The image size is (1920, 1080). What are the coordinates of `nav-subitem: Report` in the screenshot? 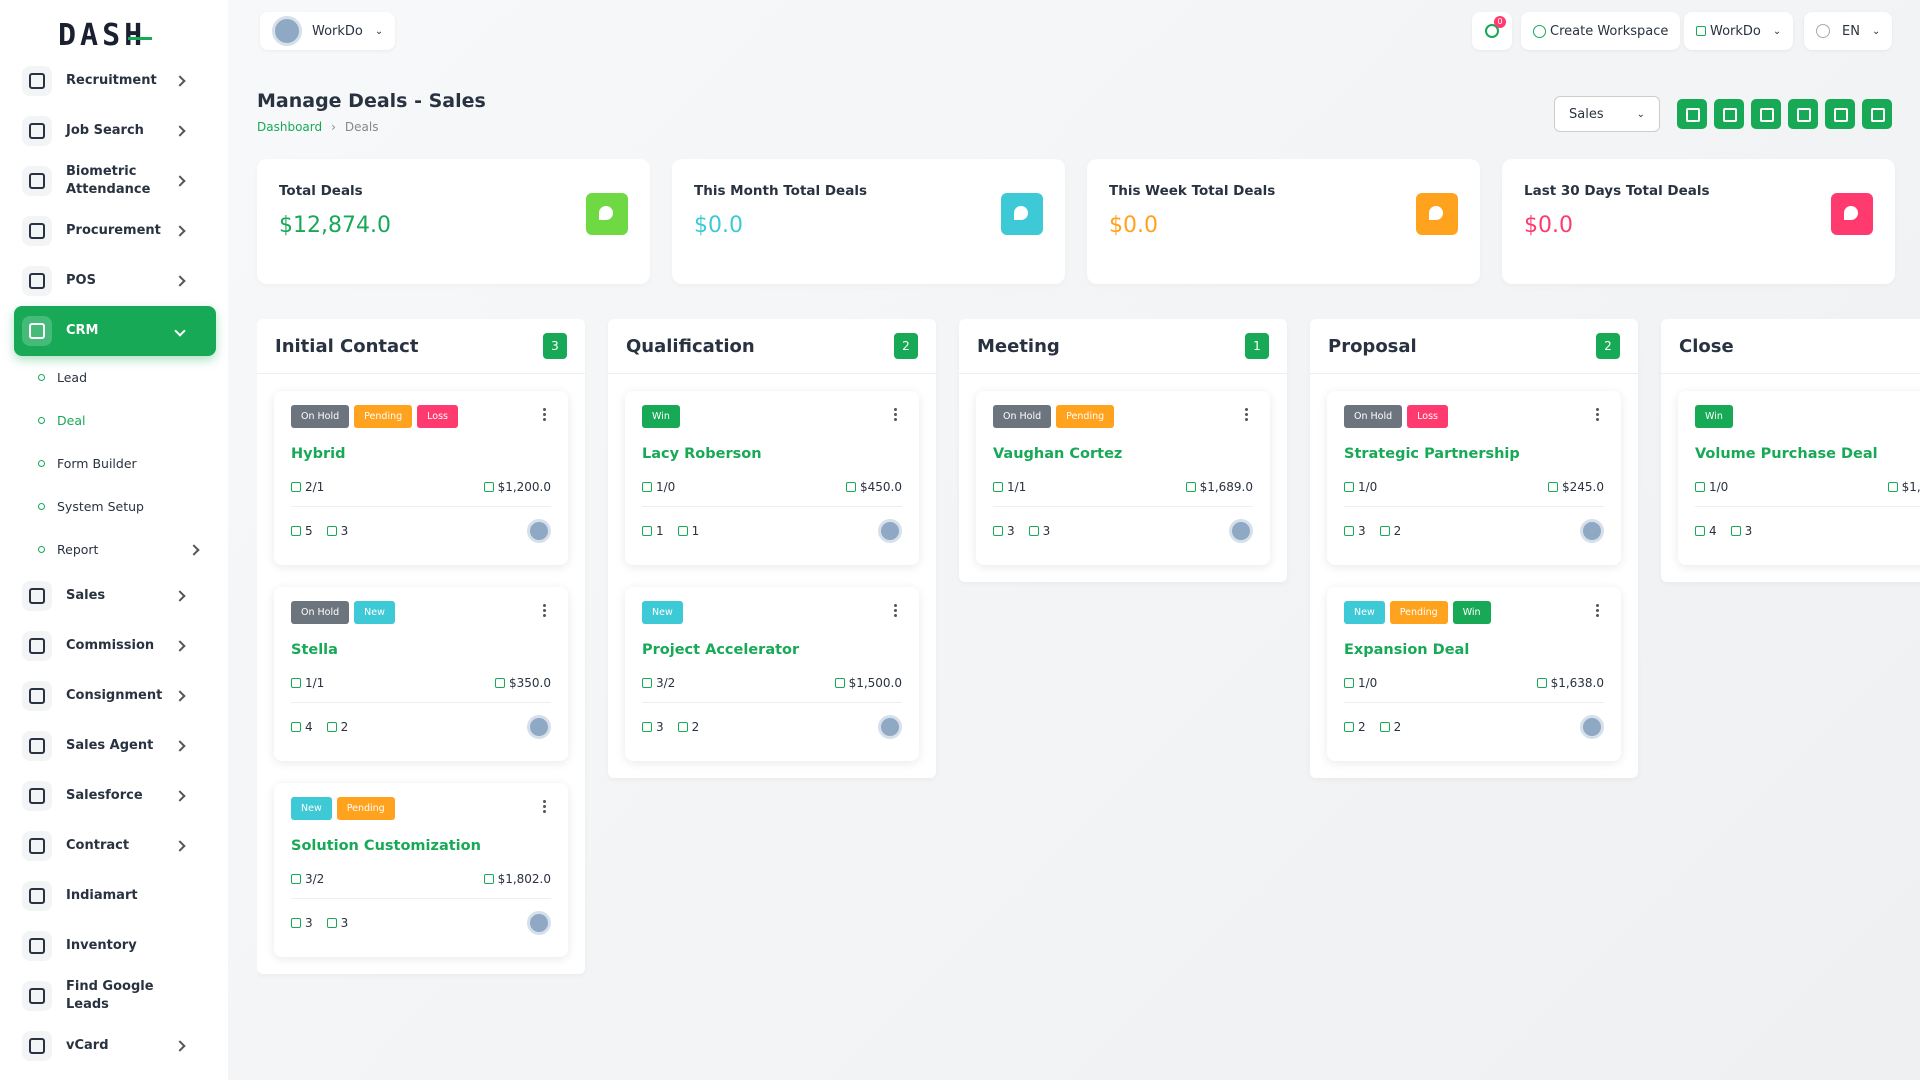 It's located at (115, 549).